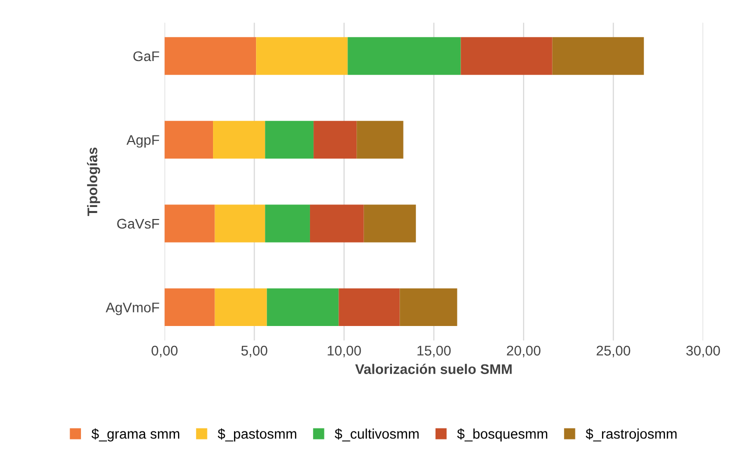 This screenshot has height=454, width=748. Describe the element at coordinates (143, 141) in the screenshot. I see `y-tick-label: AgpF` at that location.